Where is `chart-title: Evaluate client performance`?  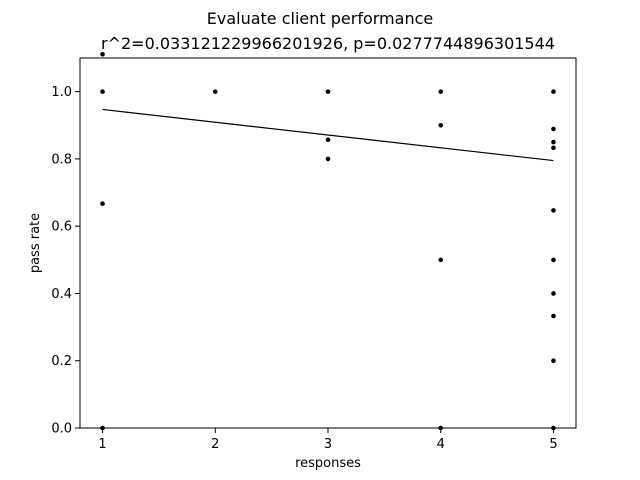 chart-title: Evaluate client performance is located at coordinates (320, 18).